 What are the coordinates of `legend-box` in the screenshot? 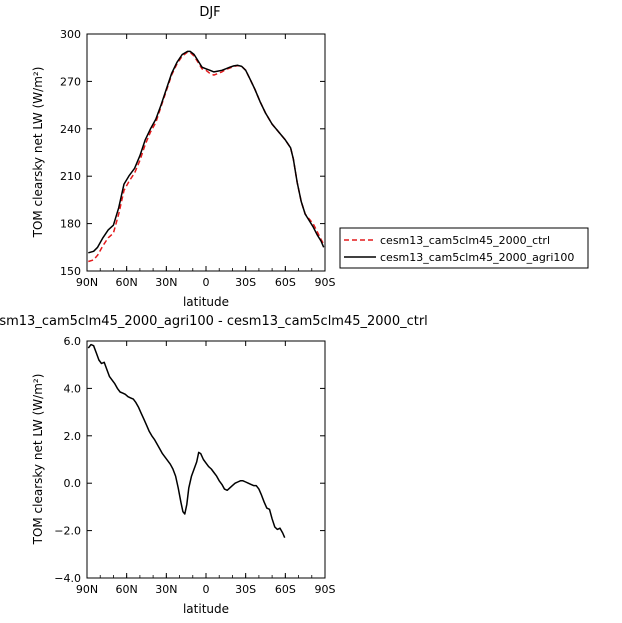 It's located at (464, 248).